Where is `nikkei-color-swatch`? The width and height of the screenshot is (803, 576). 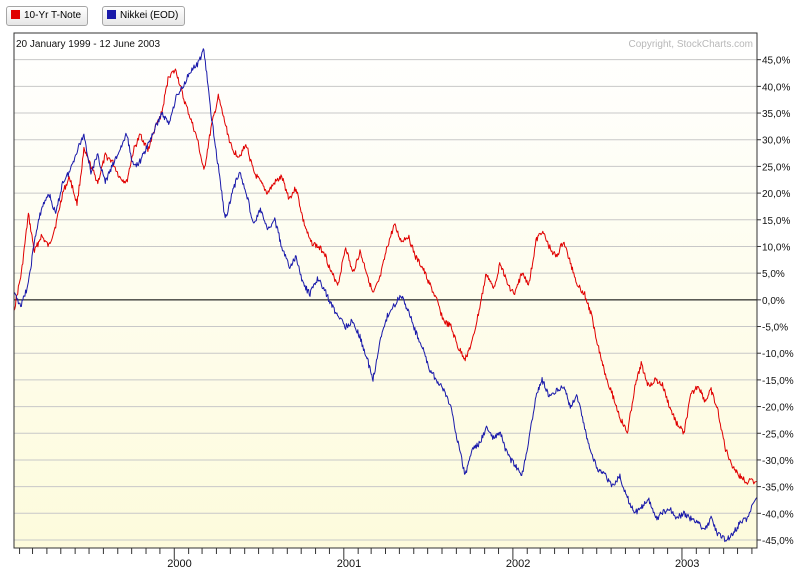
nikkei-color-swatch is located at coordinates (111, 14).